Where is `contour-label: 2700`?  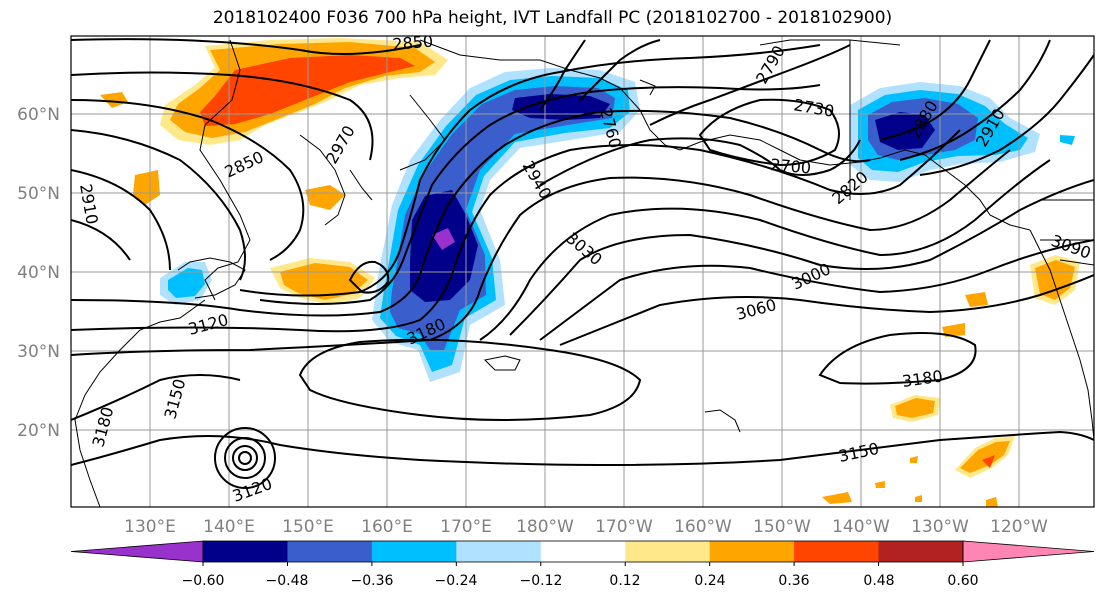
contour-label: 2700 is located at coordinates (791, 166).